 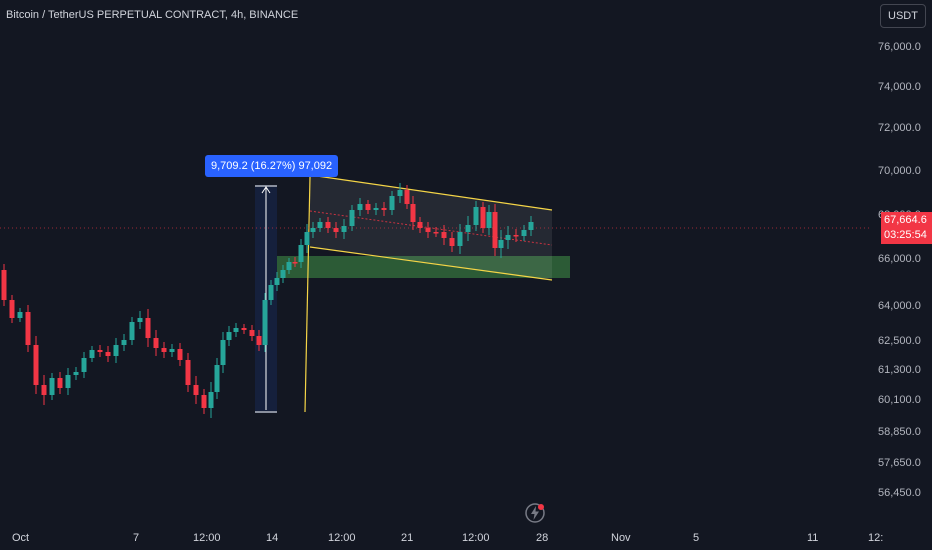 What do you see at coordinates (905, 235) in the screenshot?
I see `countdown: 03:25:54` at bounding box center [905, 235].